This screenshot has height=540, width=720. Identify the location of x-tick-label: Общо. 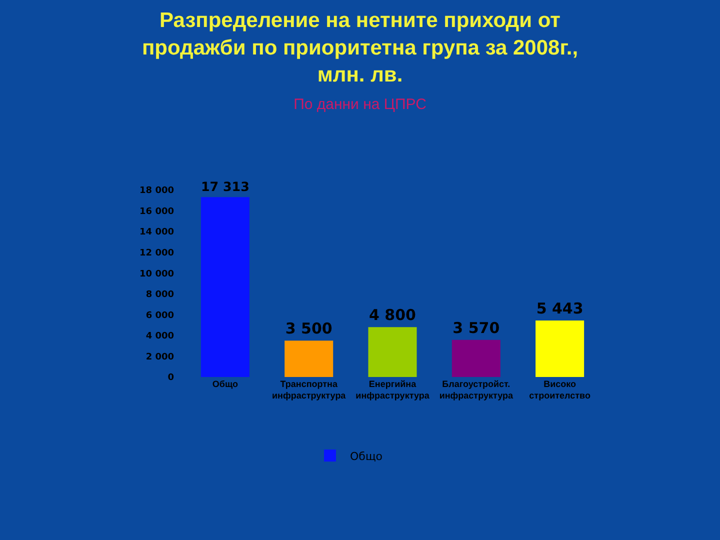
(225, 384).